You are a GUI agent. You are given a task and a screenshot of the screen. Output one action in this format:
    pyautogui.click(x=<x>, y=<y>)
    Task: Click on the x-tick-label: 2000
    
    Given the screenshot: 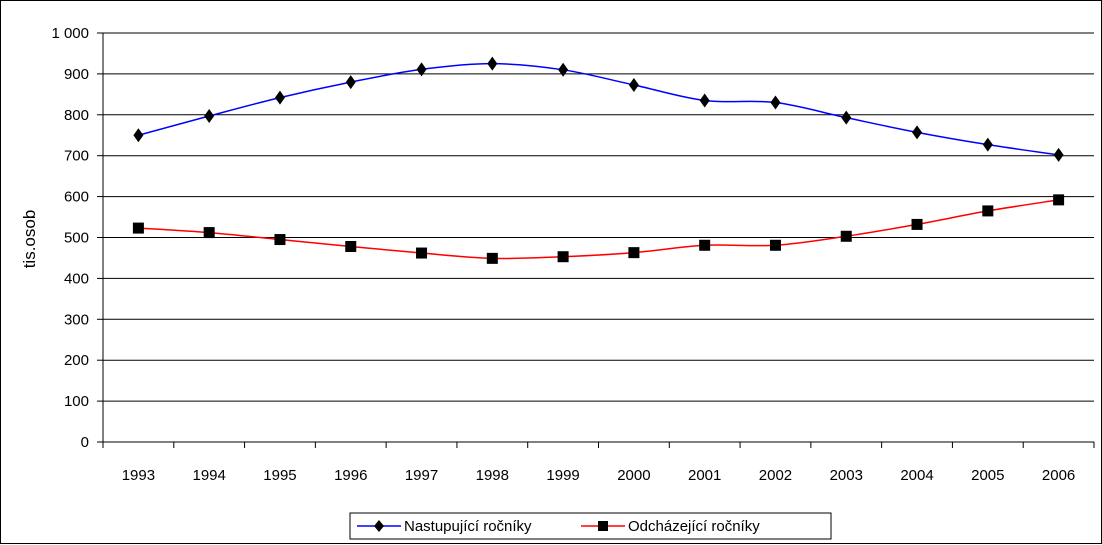 What is the action you would take?
    pyautogui.click(x=633, y=475)
    